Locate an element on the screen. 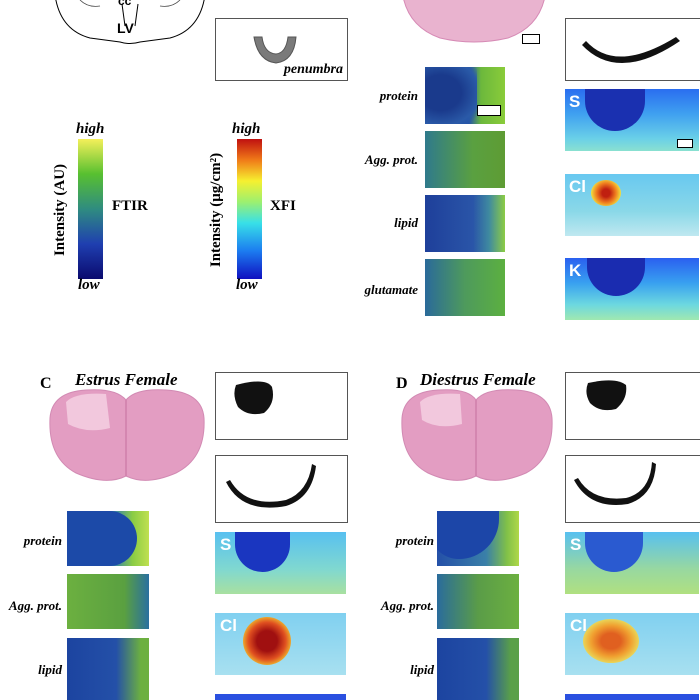 The width and height of the screenshot is (700, 700). ftir-high-label: high is located at coordinates (90, 129).